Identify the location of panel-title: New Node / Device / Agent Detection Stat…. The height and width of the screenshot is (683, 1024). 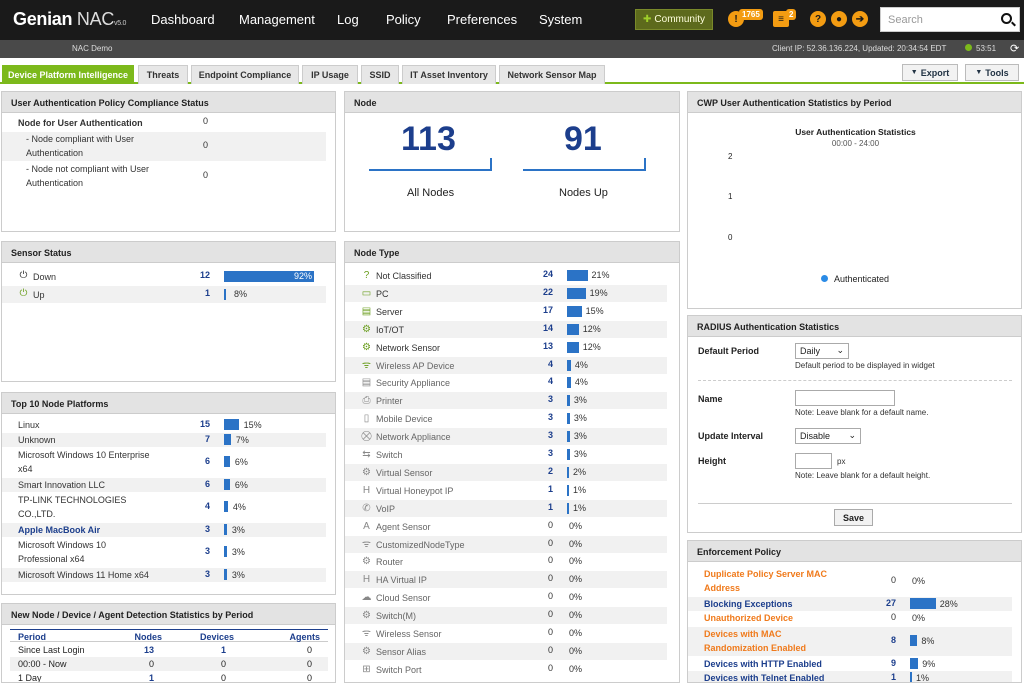
(168, 614).